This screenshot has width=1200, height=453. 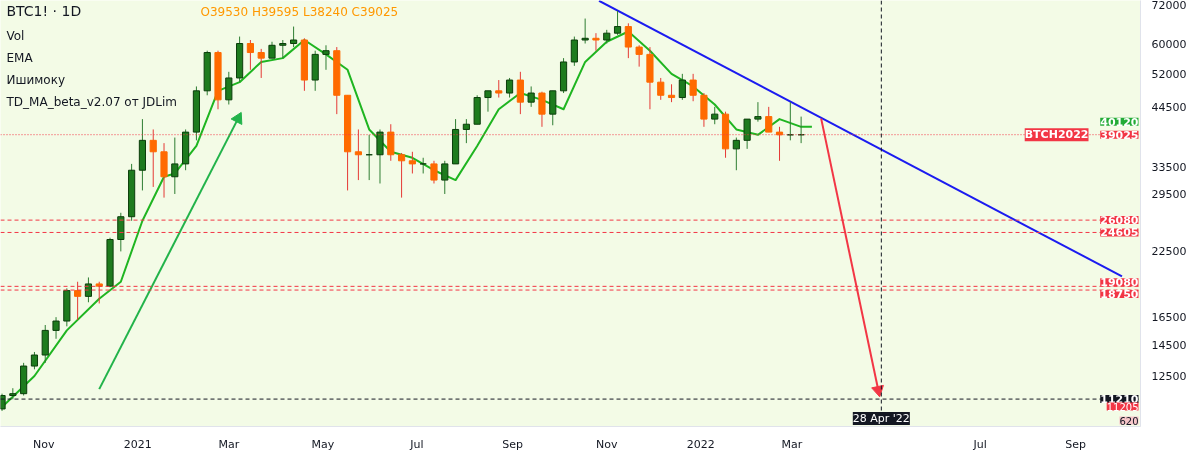 What do you see at coordinates (700, 444) in the screenshot?
I see `x-tick-label: 2022` at bounding box center [700, 444].